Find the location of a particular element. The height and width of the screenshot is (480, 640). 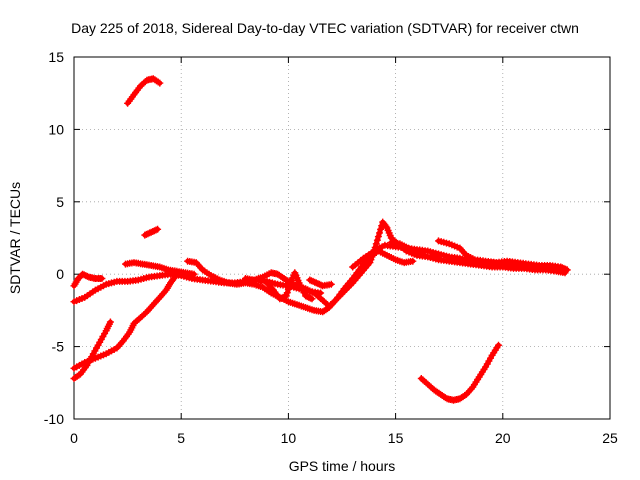

x-tick-label: 25 is located at coordinates (610, 438).